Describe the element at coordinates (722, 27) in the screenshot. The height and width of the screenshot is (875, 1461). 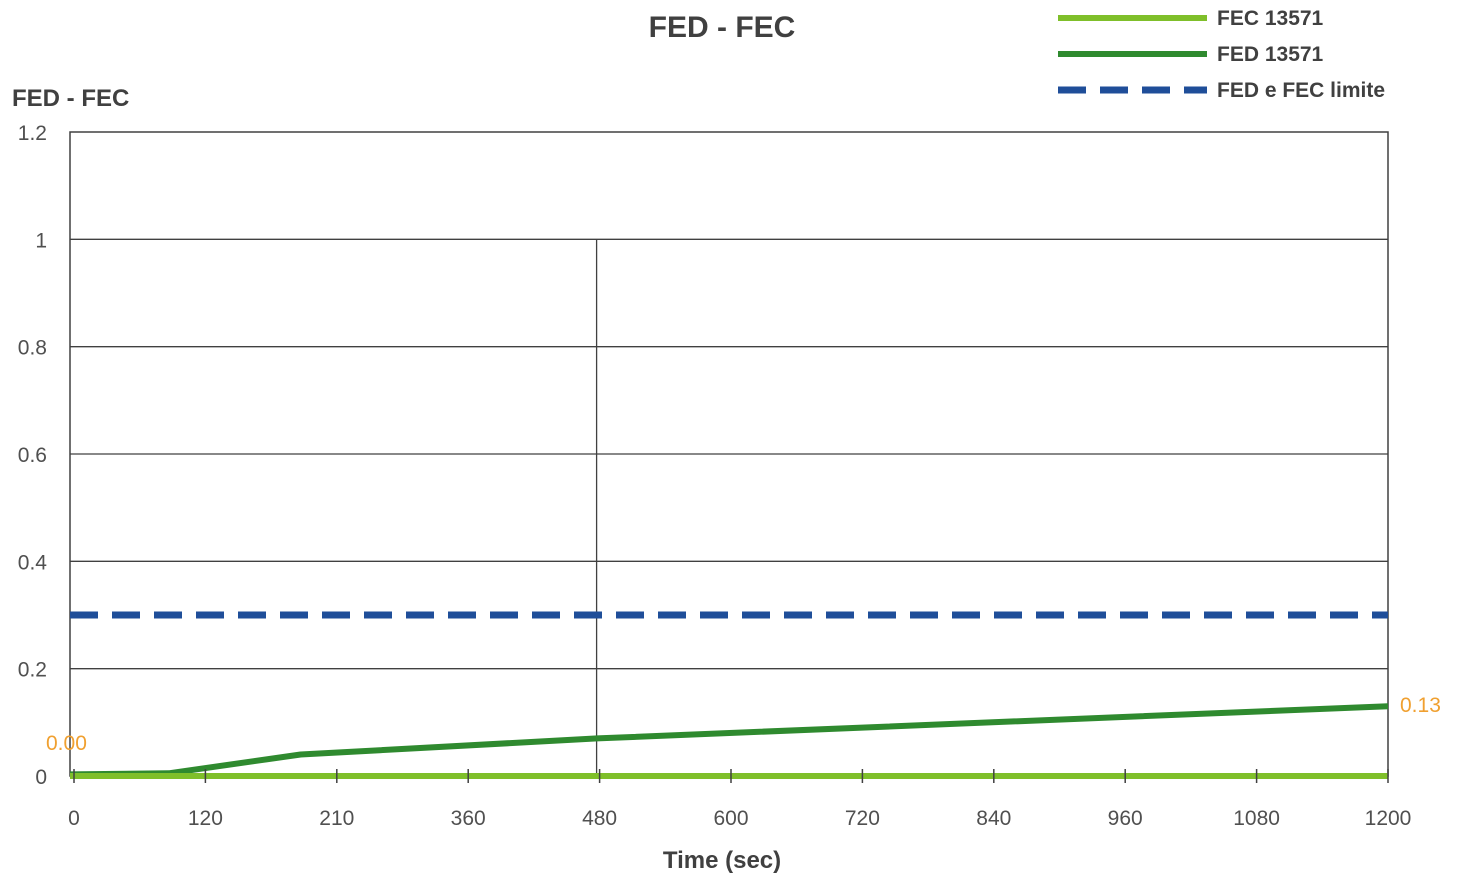
I see `chart-title: FED - FEC` at that location.